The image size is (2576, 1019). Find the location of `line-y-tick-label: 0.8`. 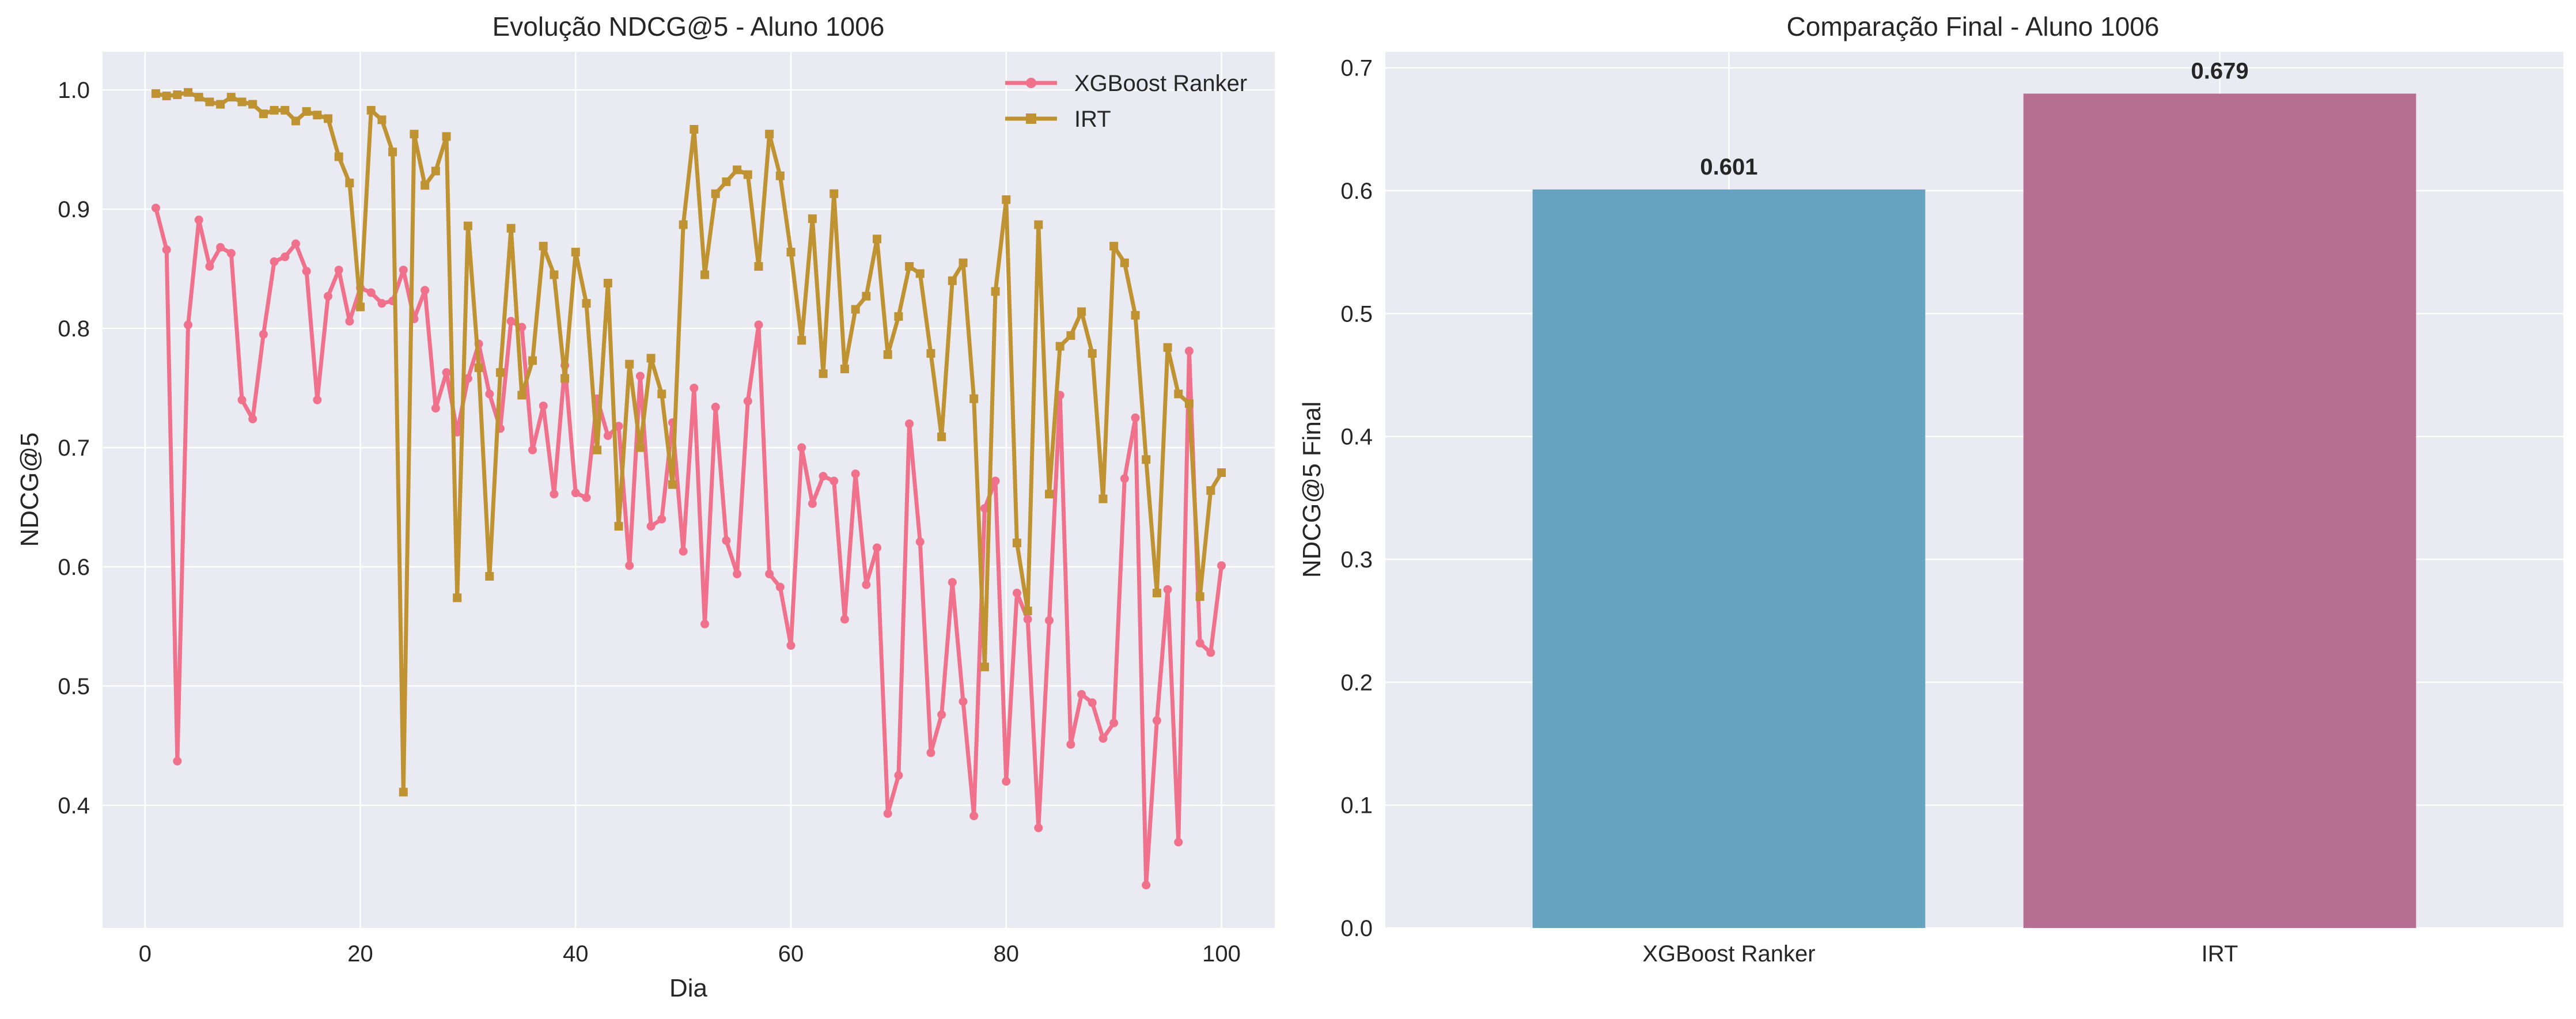

line-y-tick-label: 0.8 is located at coordinates (74, 329).